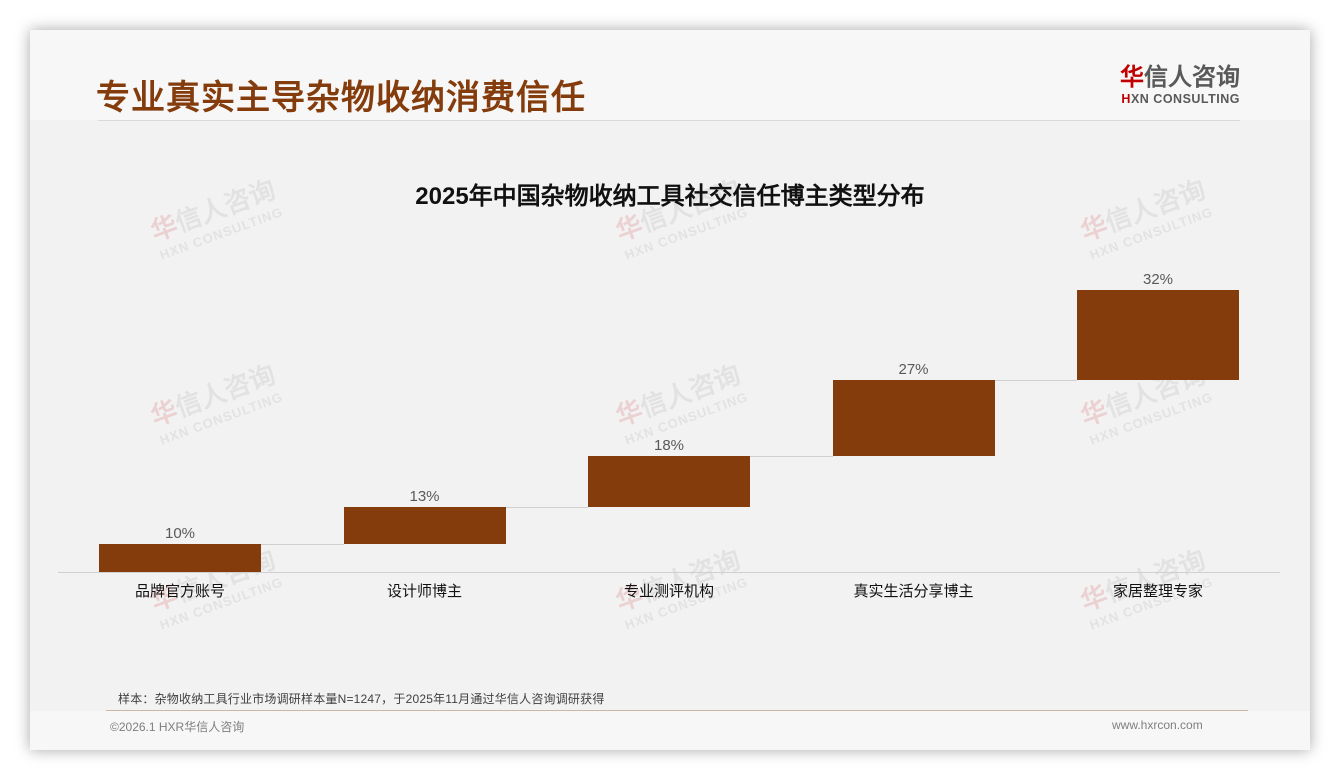 Image resolution: width=1340 pixels, height=780 pixels. What do you see at coordinates (1158, 279) in the screenshot?
I see `data-label: 32%` at bounding box center [1158, 279].